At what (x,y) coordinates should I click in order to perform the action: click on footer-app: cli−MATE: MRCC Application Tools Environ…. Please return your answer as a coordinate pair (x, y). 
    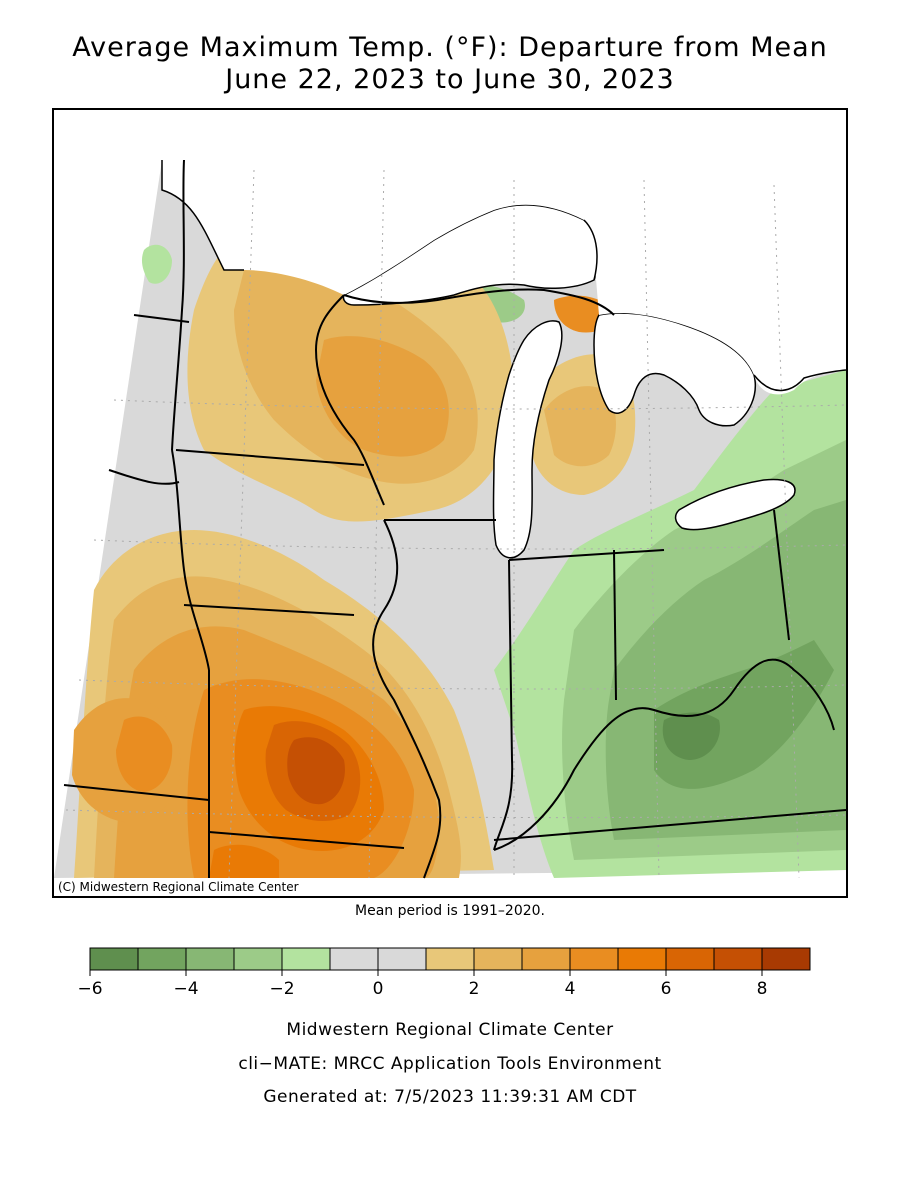
    Looking at the image, I should click on (450, 1064).